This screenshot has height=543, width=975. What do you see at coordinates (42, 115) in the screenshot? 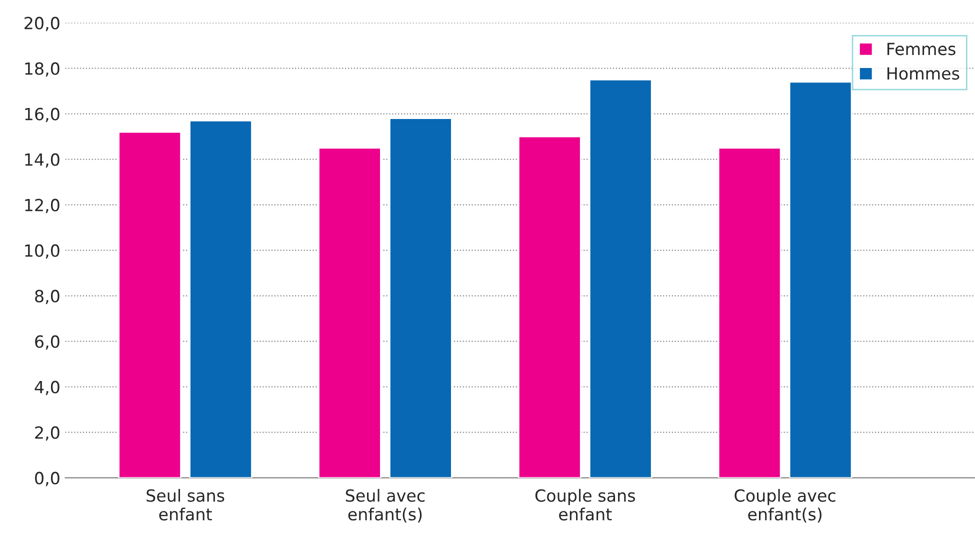
I see `y-tick-label: 16,0` at bounding box center [42, 115].